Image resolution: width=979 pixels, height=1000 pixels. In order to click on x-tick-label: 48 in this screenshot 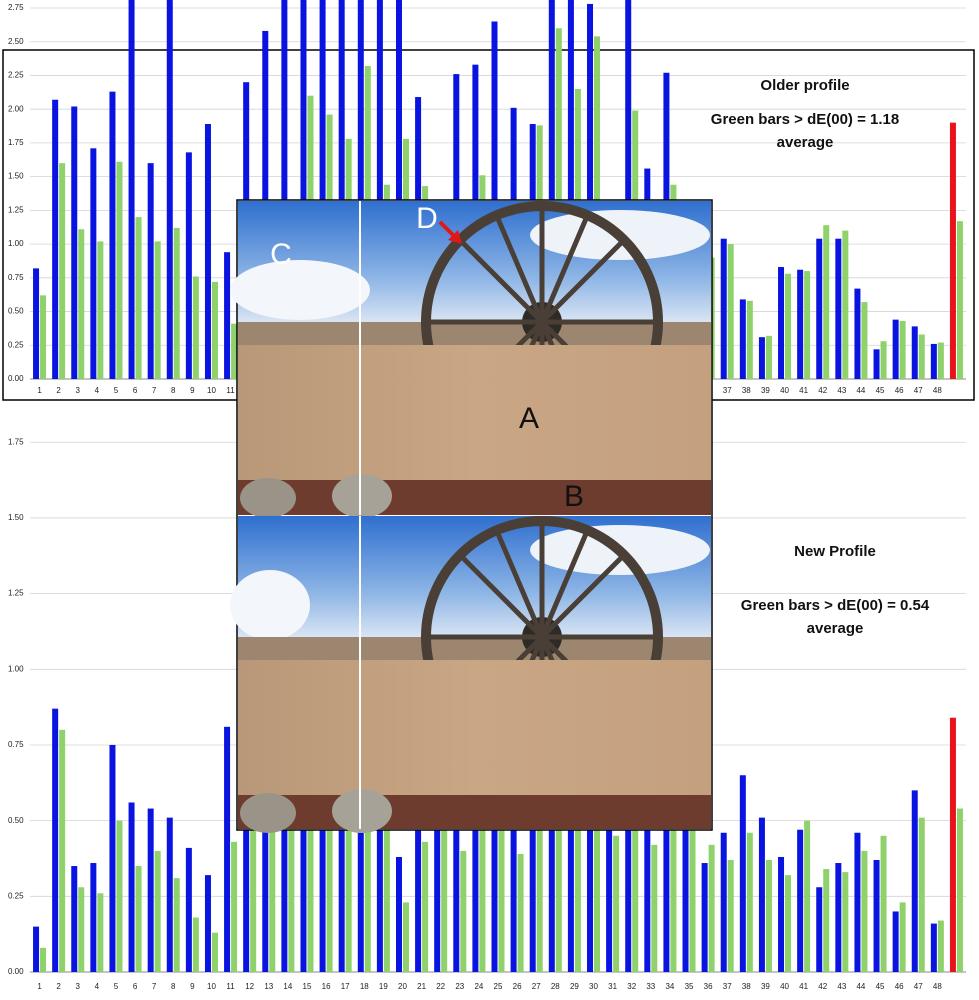, I will do `click(937, 390)`.